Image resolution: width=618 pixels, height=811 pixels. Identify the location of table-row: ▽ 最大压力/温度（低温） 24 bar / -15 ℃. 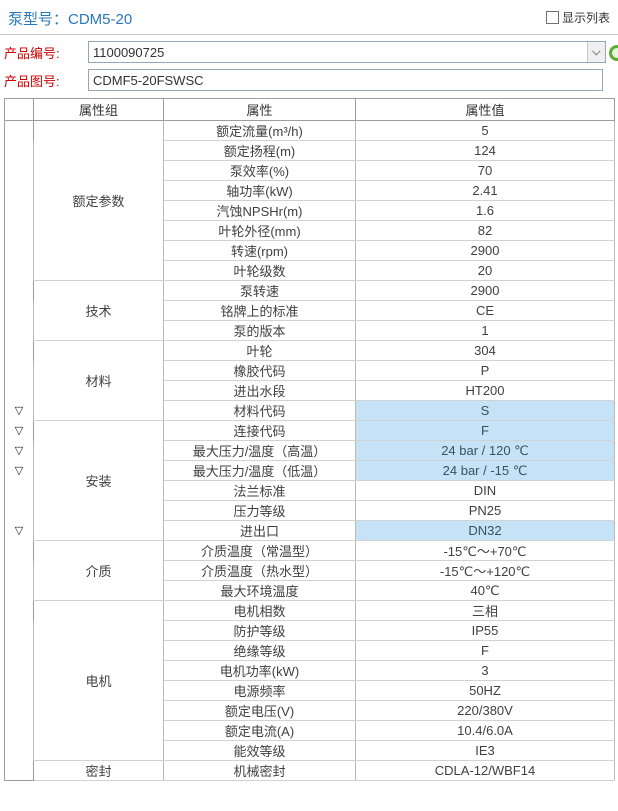
(309, 470).